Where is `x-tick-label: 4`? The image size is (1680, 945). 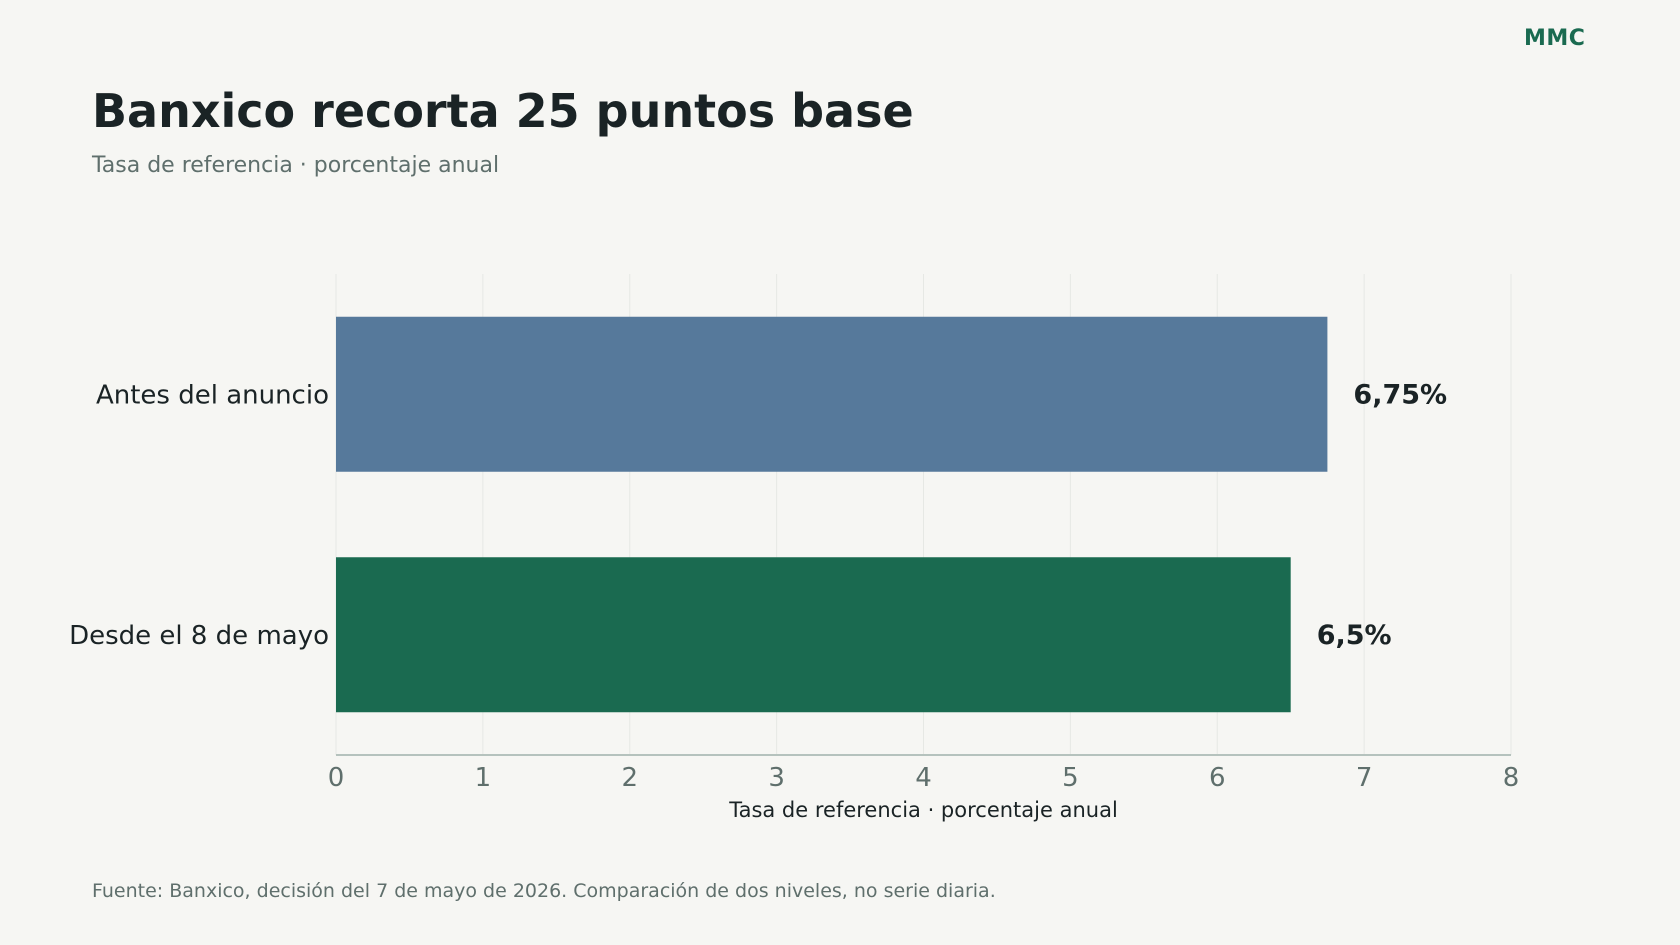
x-tick-label: 4 is located at coordinates (923, 778).